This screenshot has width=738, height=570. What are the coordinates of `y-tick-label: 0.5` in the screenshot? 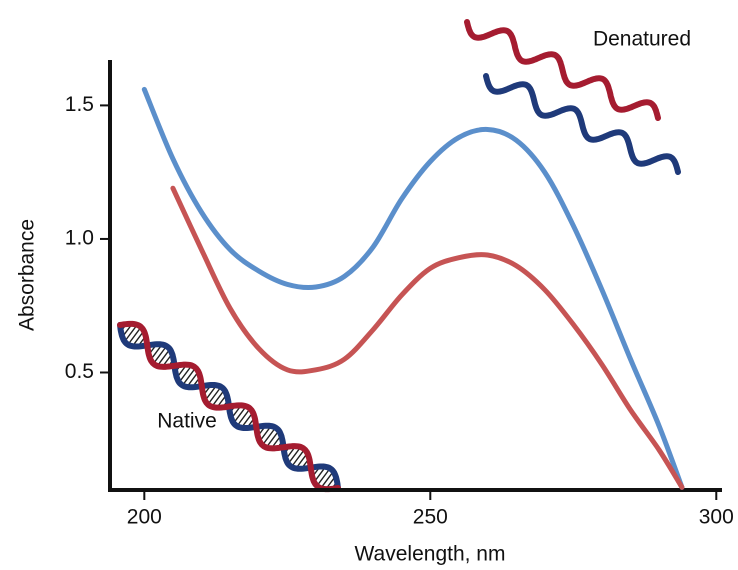 It's located at (79, 371).